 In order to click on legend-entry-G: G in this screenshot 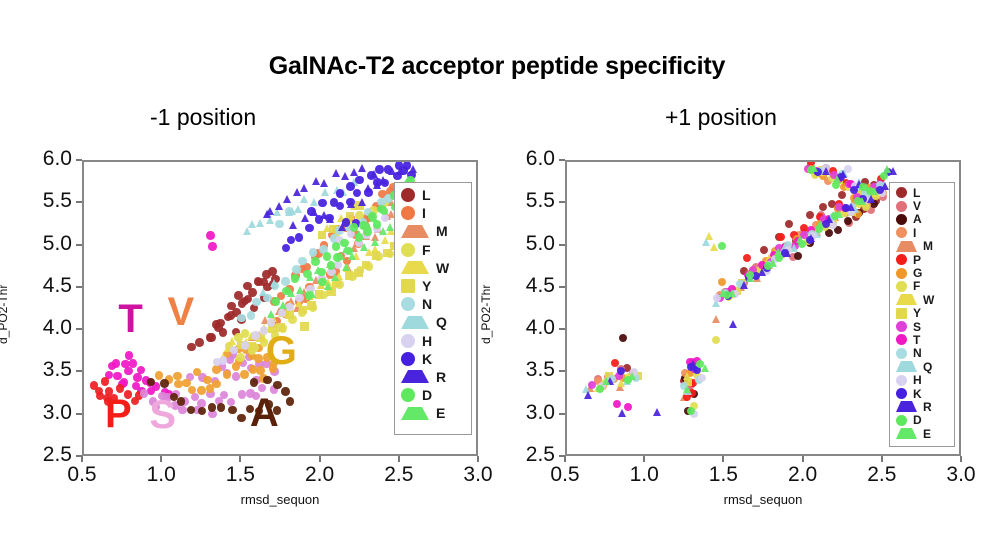, I will do `click(922, 272)`.